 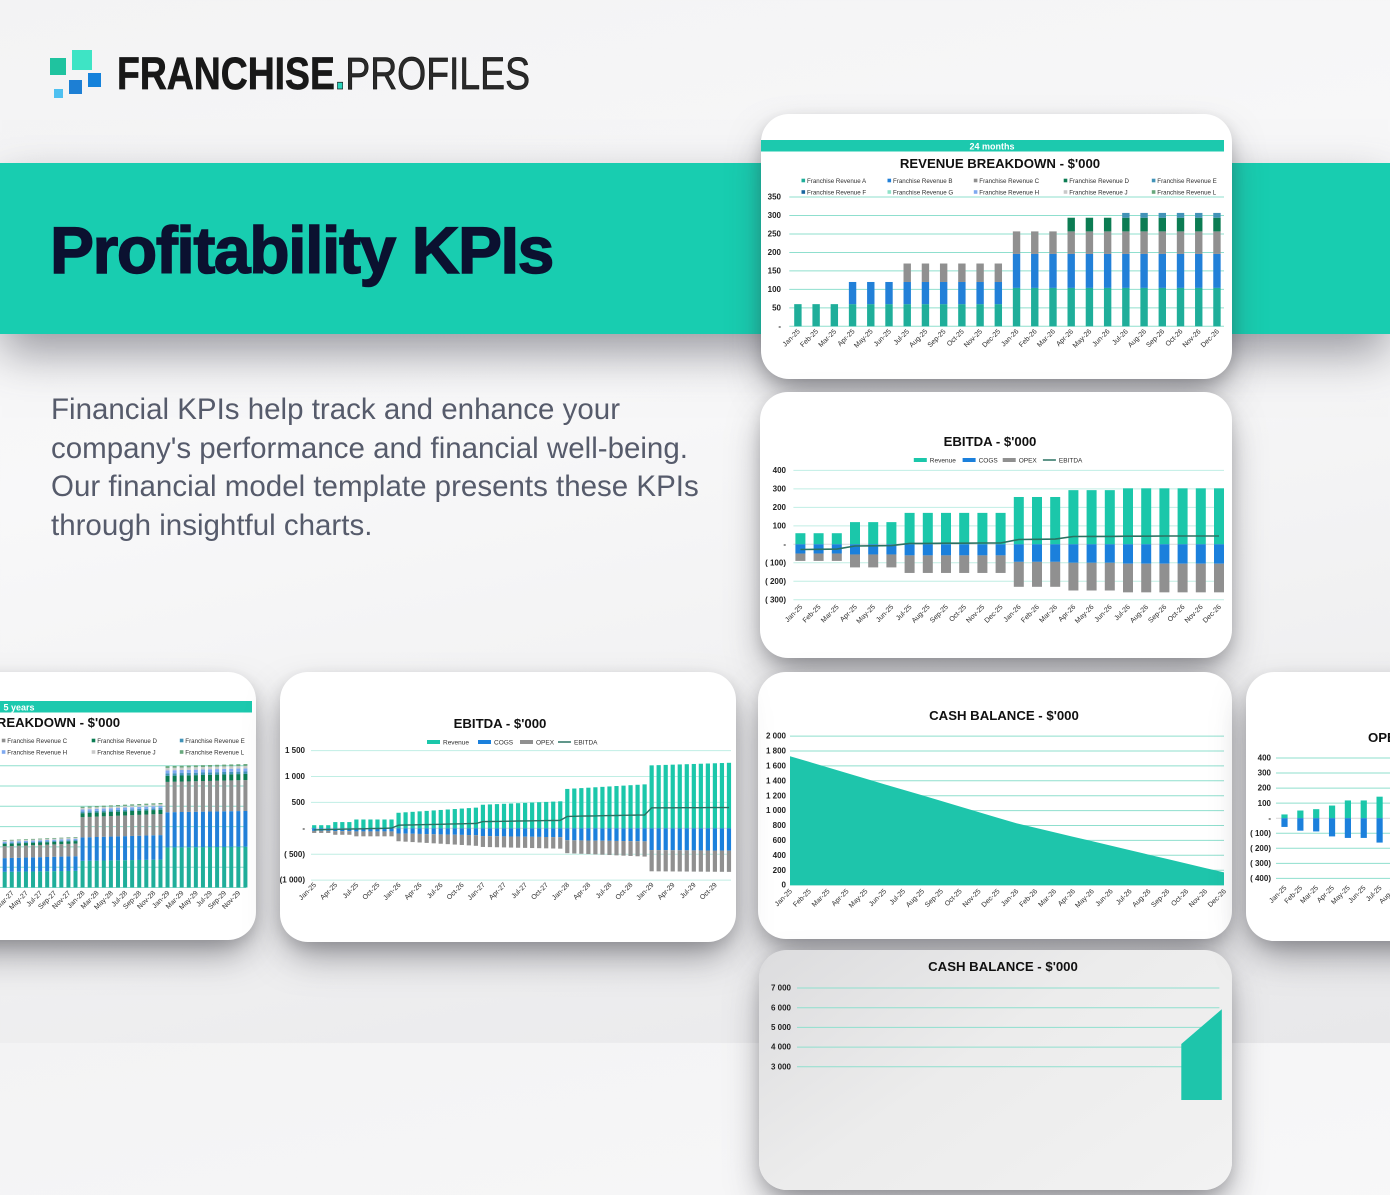 What do you see at coordinates (667, 892) in the screenshot?
I see `svg-text: Apr-29` at bounding box center [667, 892].